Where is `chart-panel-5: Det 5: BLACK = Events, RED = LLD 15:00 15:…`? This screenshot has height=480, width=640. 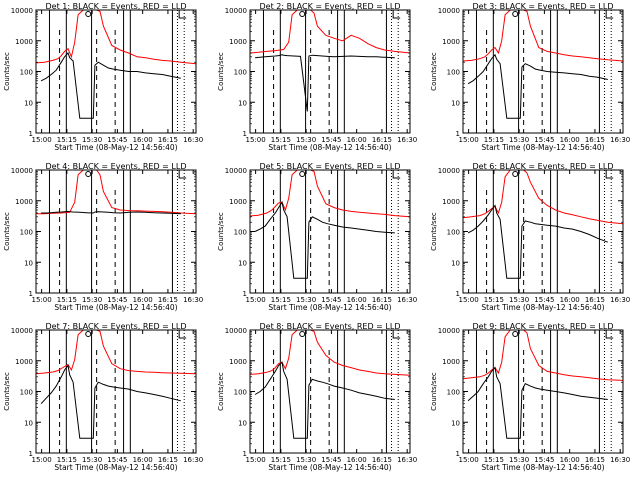
chart-panel-5: Det 5: BLACK = Events, RED = LLD 15:00 15:… is located at coordinates (317, 237).